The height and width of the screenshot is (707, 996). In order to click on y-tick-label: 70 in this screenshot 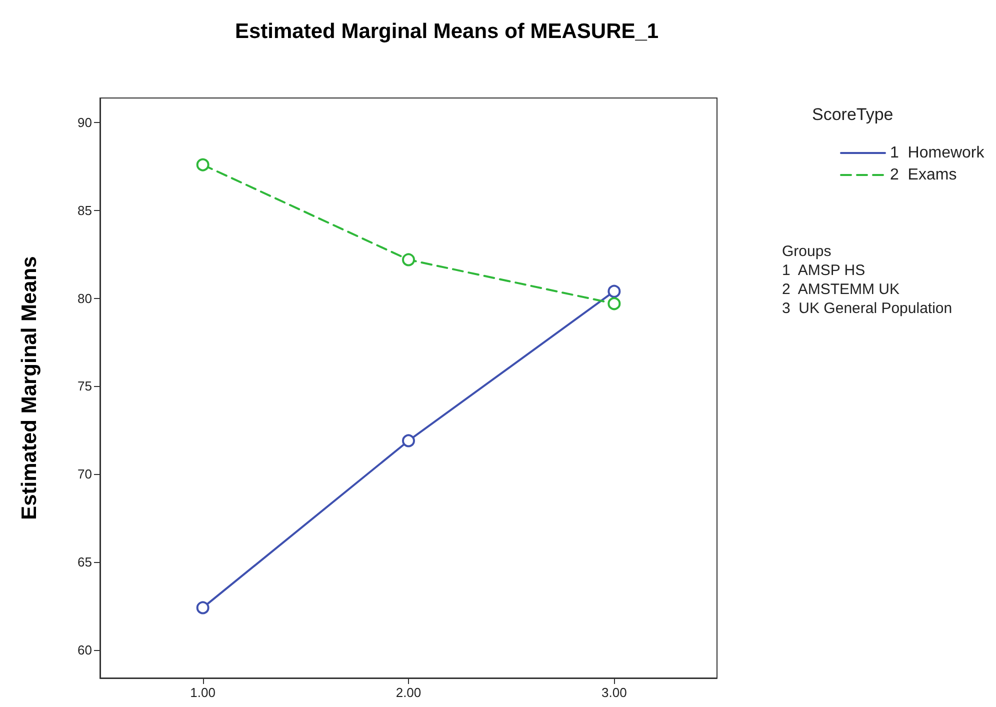, I will do `click(85, 474)`.